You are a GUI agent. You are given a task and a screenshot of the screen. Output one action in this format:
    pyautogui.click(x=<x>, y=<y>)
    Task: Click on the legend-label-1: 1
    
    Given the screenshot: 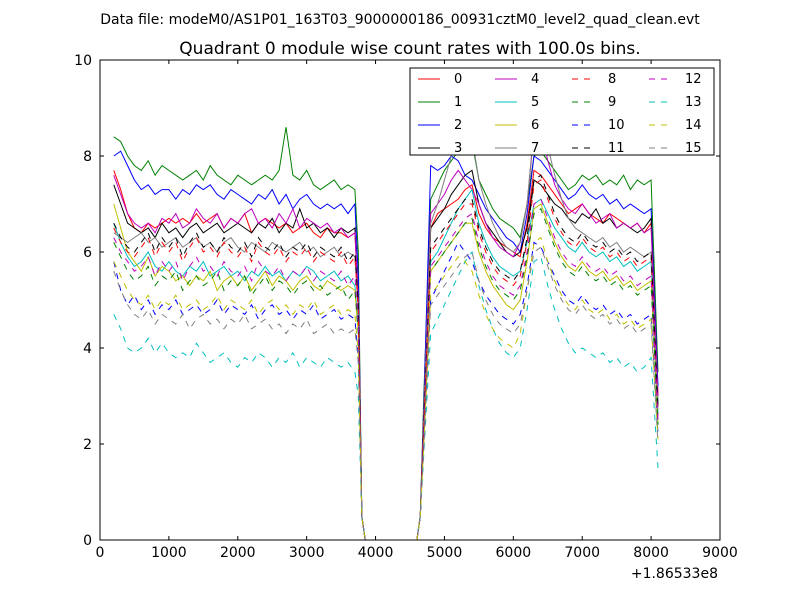 What is the action you would take?
    pyautogui.click(x=458, y=102)
    